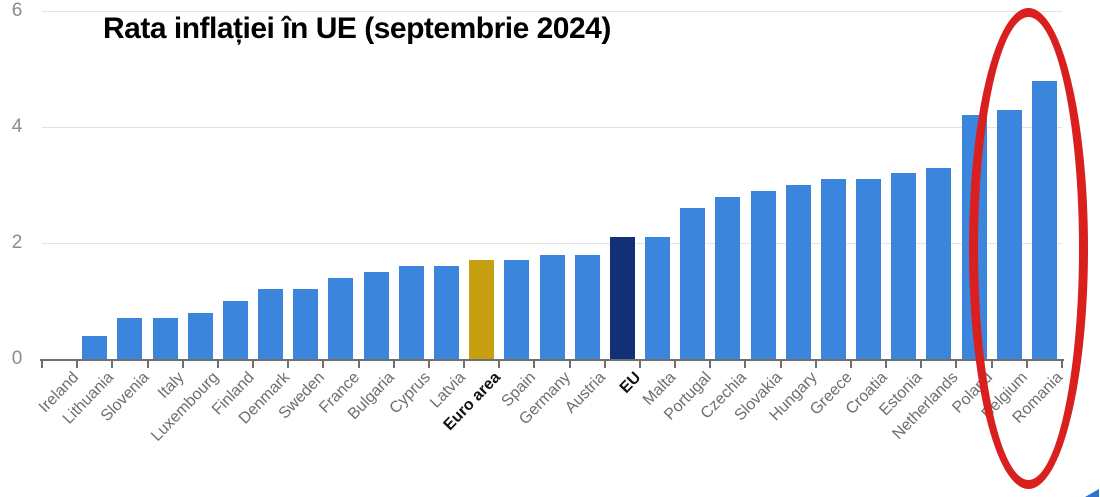 This screenshot has height=497, width=1100. I want to click on bar-cyprus, so click(411, 312).